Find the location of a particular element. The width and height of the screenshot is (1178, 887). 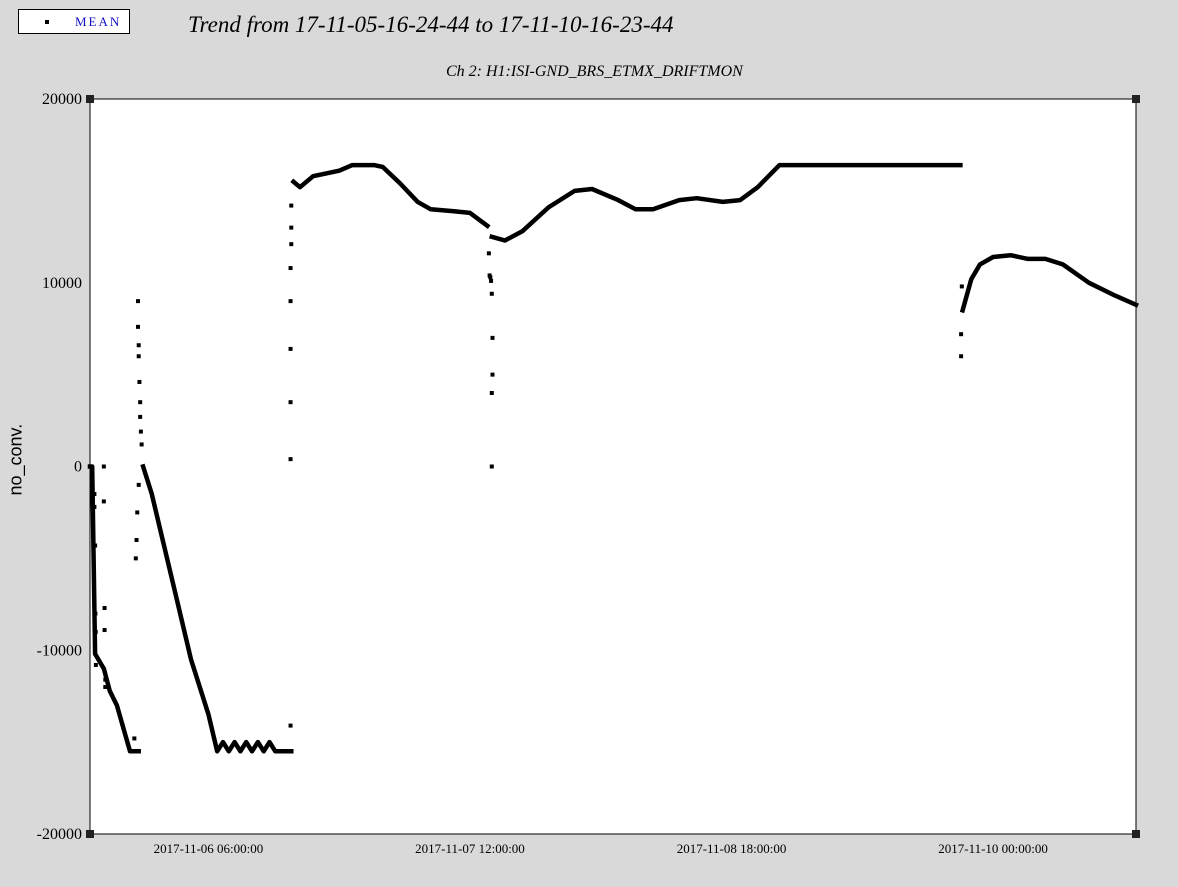

legend: MEAN is located at coordinates (74, 21).